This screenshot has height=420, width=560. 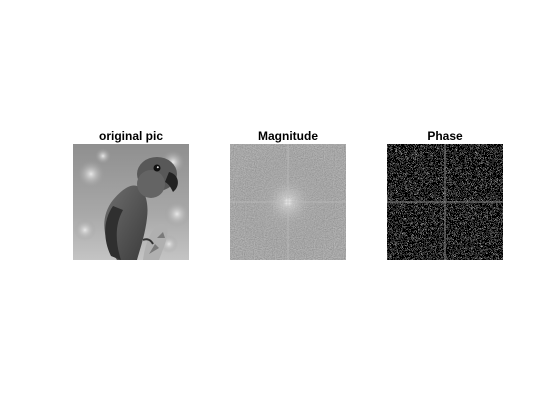 What do you see at coordinates (288, 136) in the screenshot?
I see `panel-title-magnitude: Magnitude` at bounding box center [288, 136].